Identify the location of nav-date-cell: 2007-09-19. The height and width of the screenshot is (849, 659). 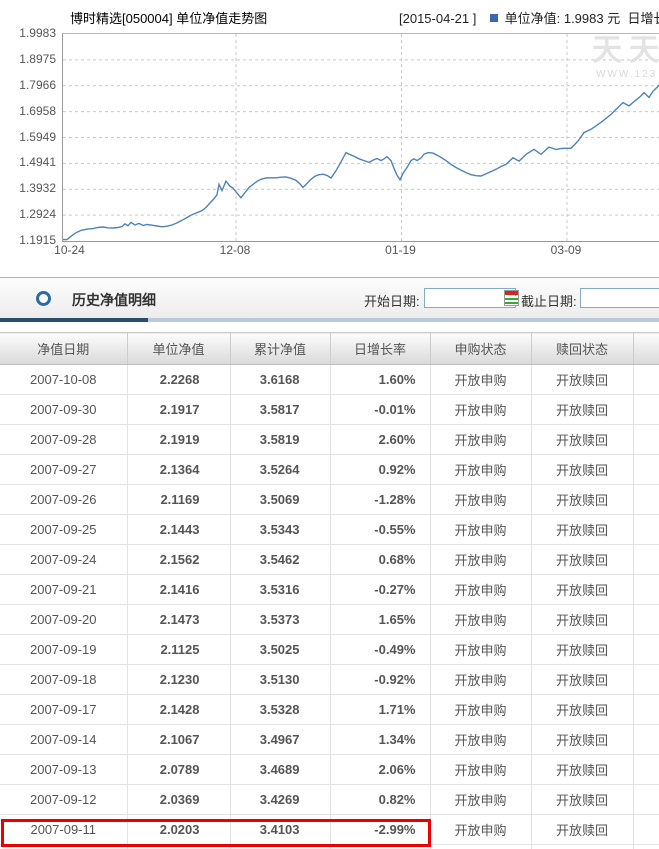
(64, 649).